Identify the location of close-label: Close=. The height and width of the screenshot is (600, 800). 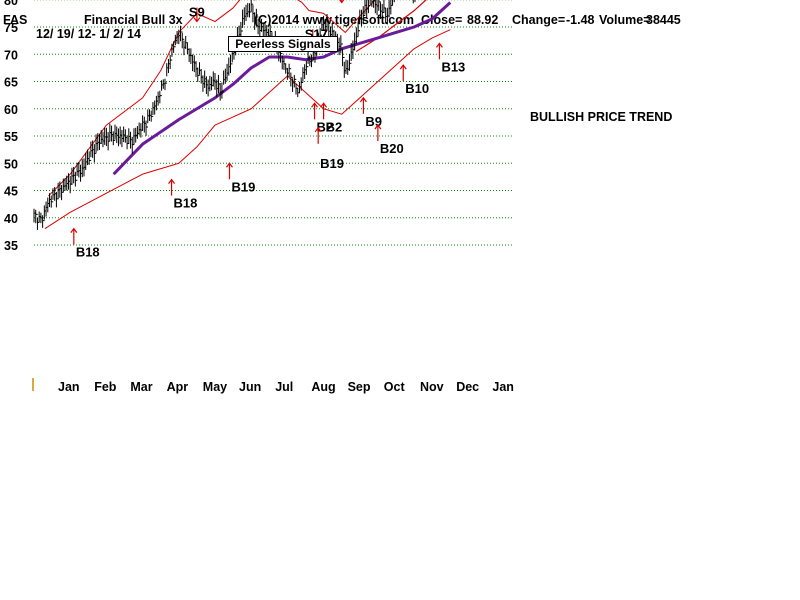
(442, 20).